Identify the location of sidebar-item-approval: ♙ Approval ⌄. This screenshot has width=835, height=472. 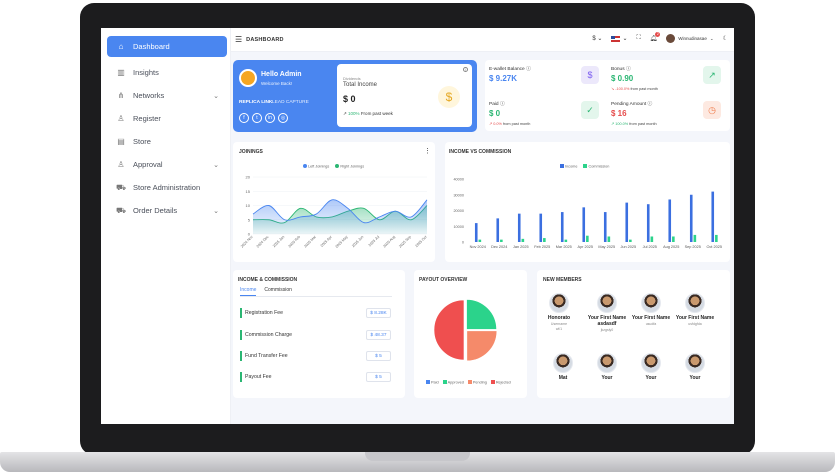
(167, 164).